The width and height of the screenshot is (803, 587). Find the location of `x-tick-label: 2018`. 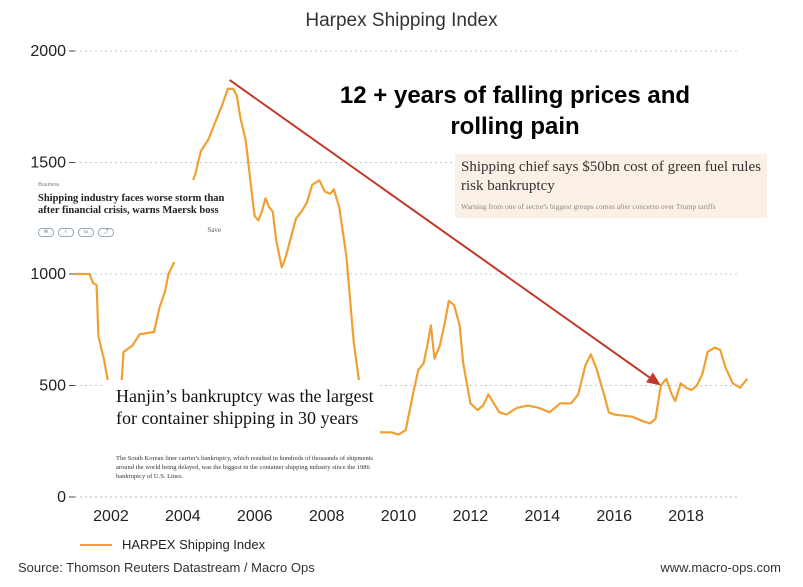

x-tick-label: 2018 is located at coordinates (686, 516).